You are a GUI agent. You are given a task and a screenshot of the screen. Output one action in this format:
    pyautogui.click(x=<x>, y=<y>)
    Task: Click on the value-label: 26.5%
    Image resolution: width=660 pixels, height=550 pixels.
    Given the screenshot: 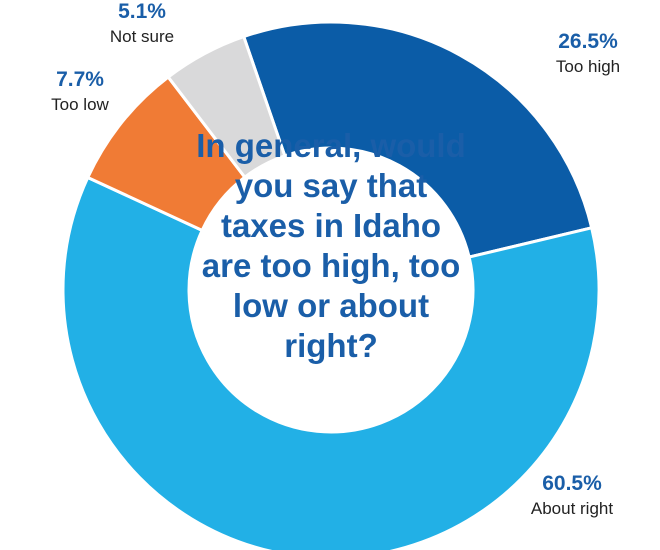 What is the action you would take?
    pyautogui.click(x=588, y=41)
    